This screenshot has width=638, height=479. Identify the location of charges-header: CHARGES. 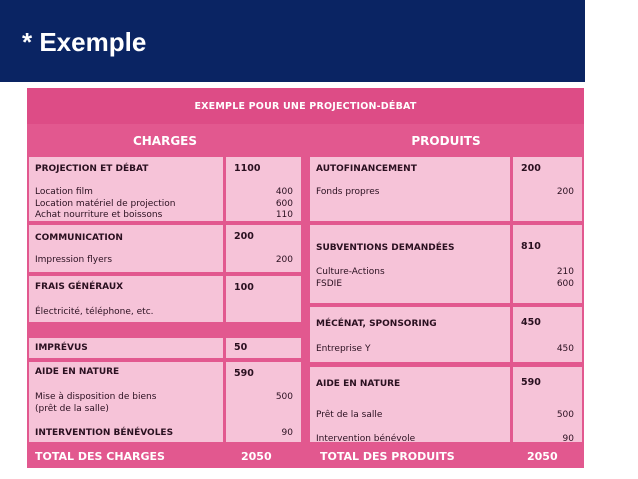
(165, 141).